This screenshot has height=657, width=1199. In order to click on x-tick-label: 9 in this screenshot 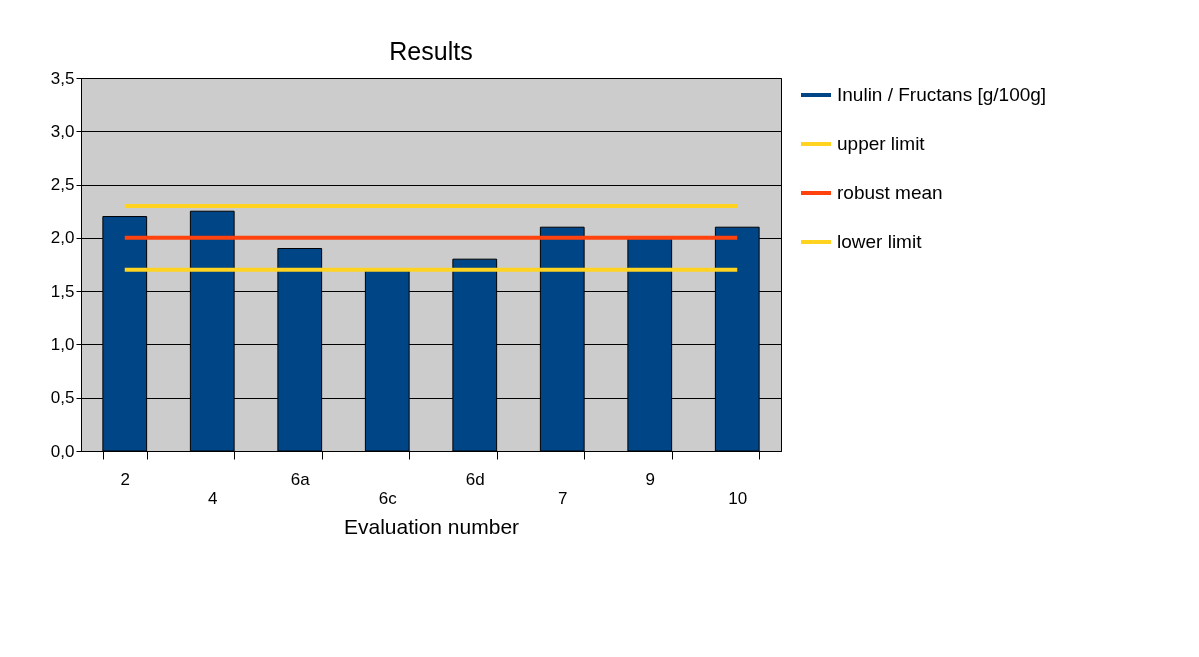, I will do `click(650, 479)`.